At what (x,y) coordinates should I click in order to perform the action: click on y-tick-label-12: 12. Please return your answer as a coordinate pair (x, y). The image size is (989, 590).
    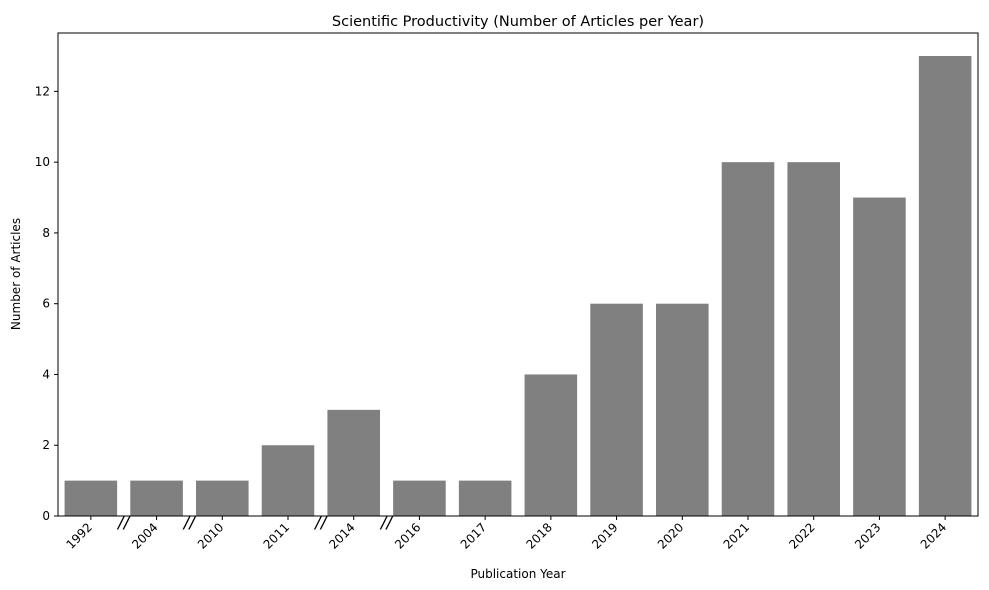
    Looking at the image, I should click on (42, 91).